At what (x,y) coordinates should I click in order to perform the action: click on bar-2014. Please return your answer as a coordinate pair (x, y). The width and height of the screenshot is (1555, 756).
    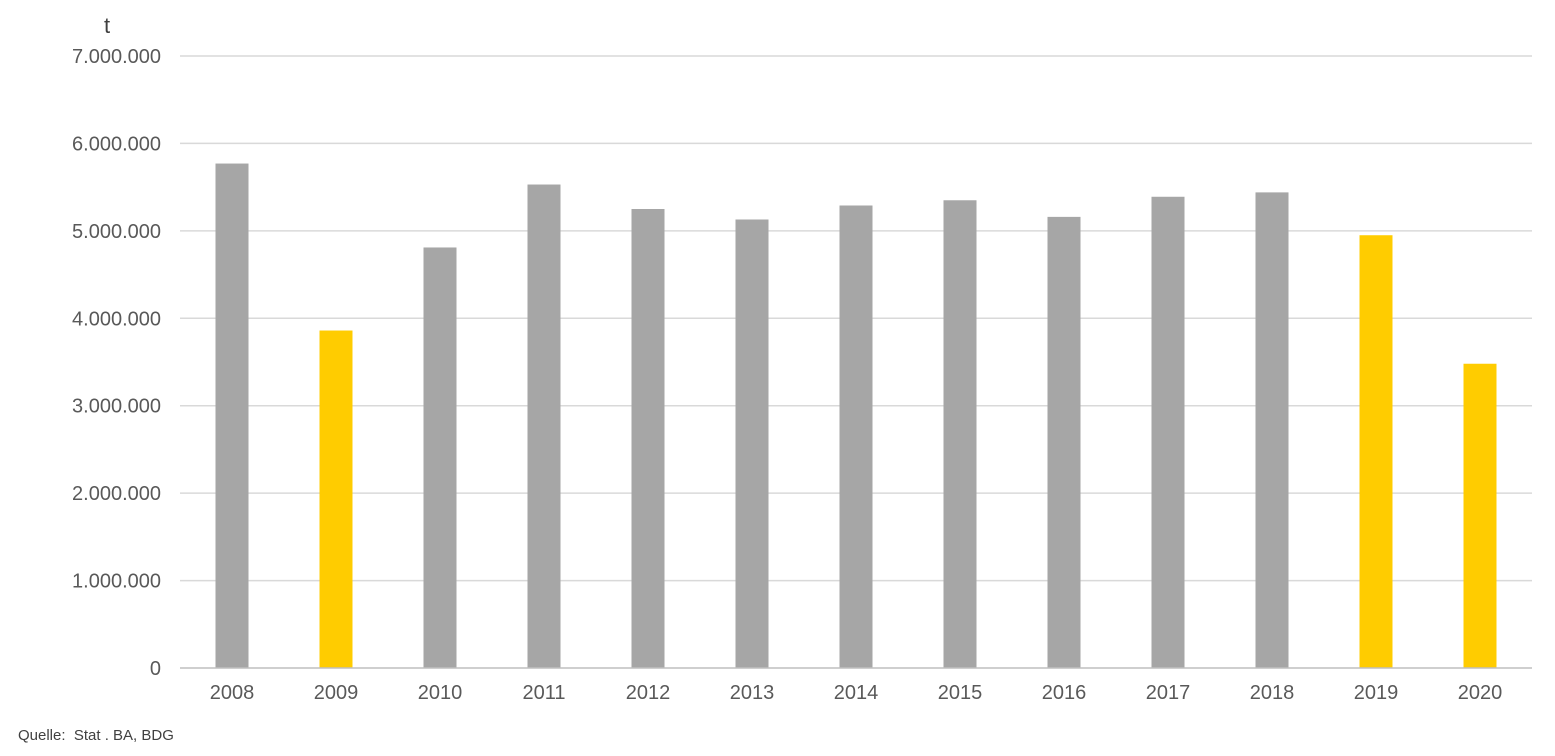
    Looking at the image, I should click on (856, 436).